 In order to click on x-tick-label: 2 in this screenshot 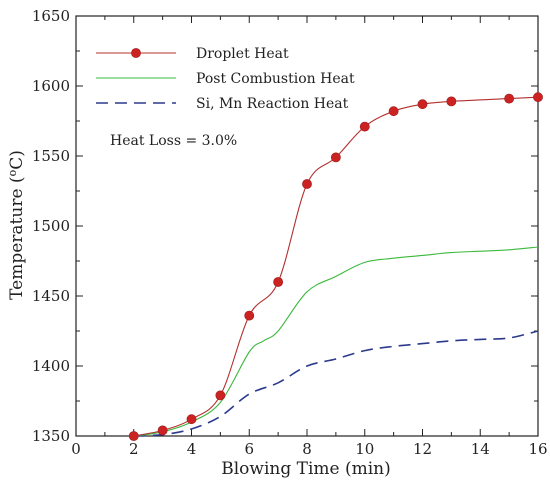, I will do `click(134, 449)`.